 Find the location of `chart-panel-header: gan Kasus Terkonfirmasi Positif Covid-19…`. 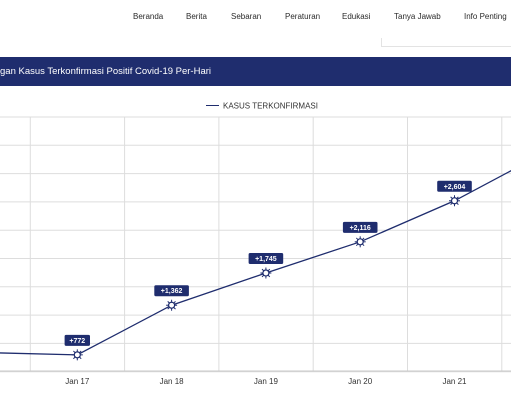

chart-panel-header: gan Kasus Terkonfirmasi Positif Covid-19… is located at coordinates (255, 71).